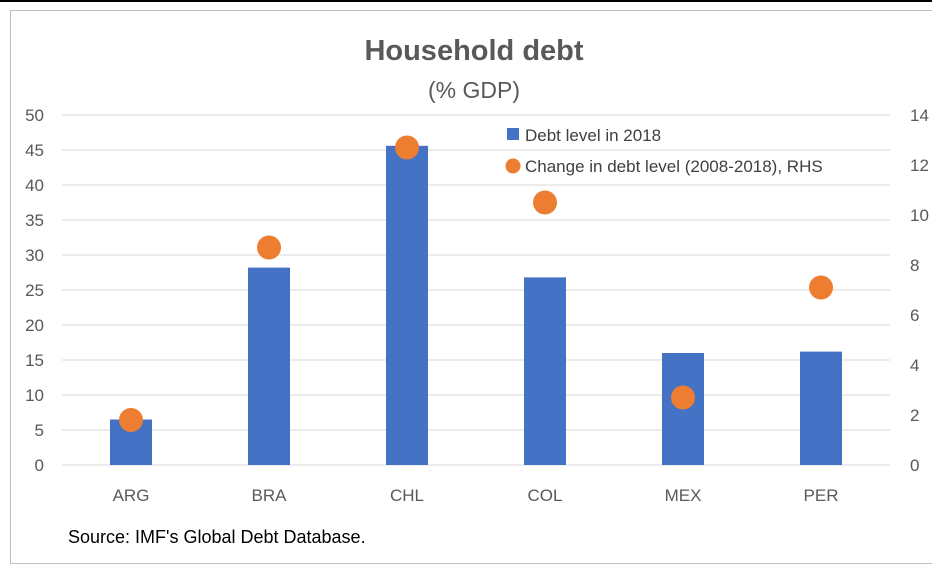 The image size is (932, 567). I want to click on left-tick-label: 5, so click(39, 430).